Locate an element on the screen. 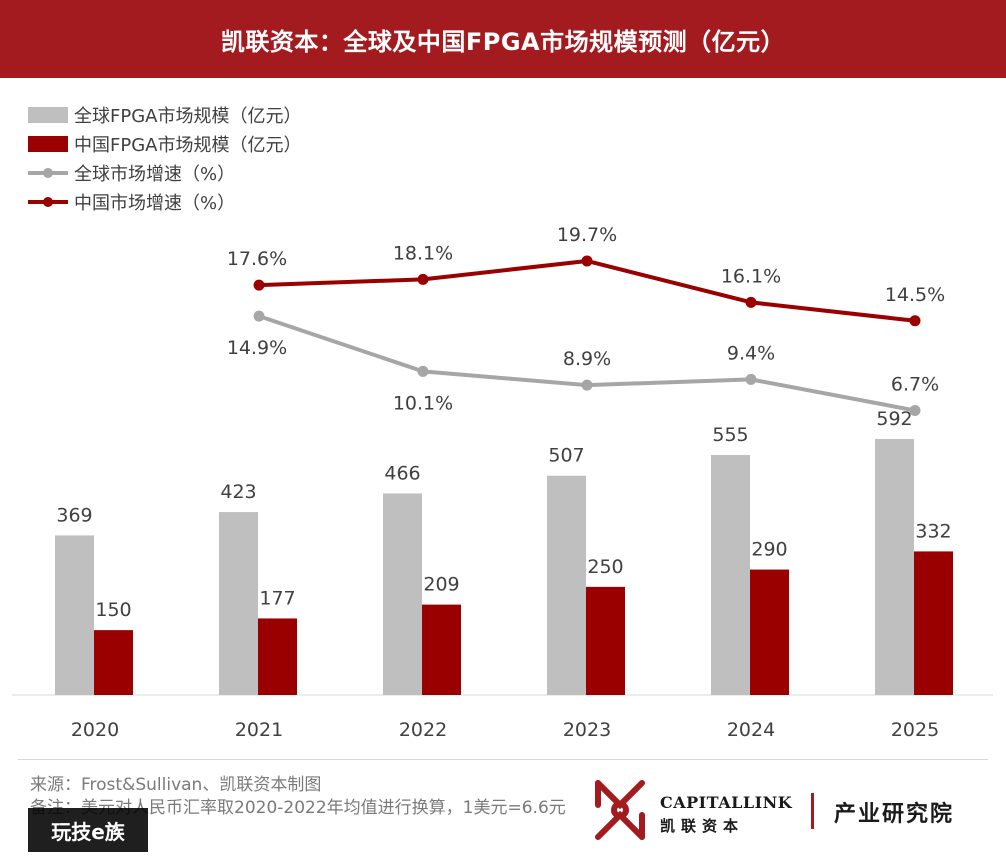 This screenshot has height=865, width=1006. title-banner: 凯联资本：全球及中国FPGA市场规模预测（亿元） is located at coordinates (503, 39).